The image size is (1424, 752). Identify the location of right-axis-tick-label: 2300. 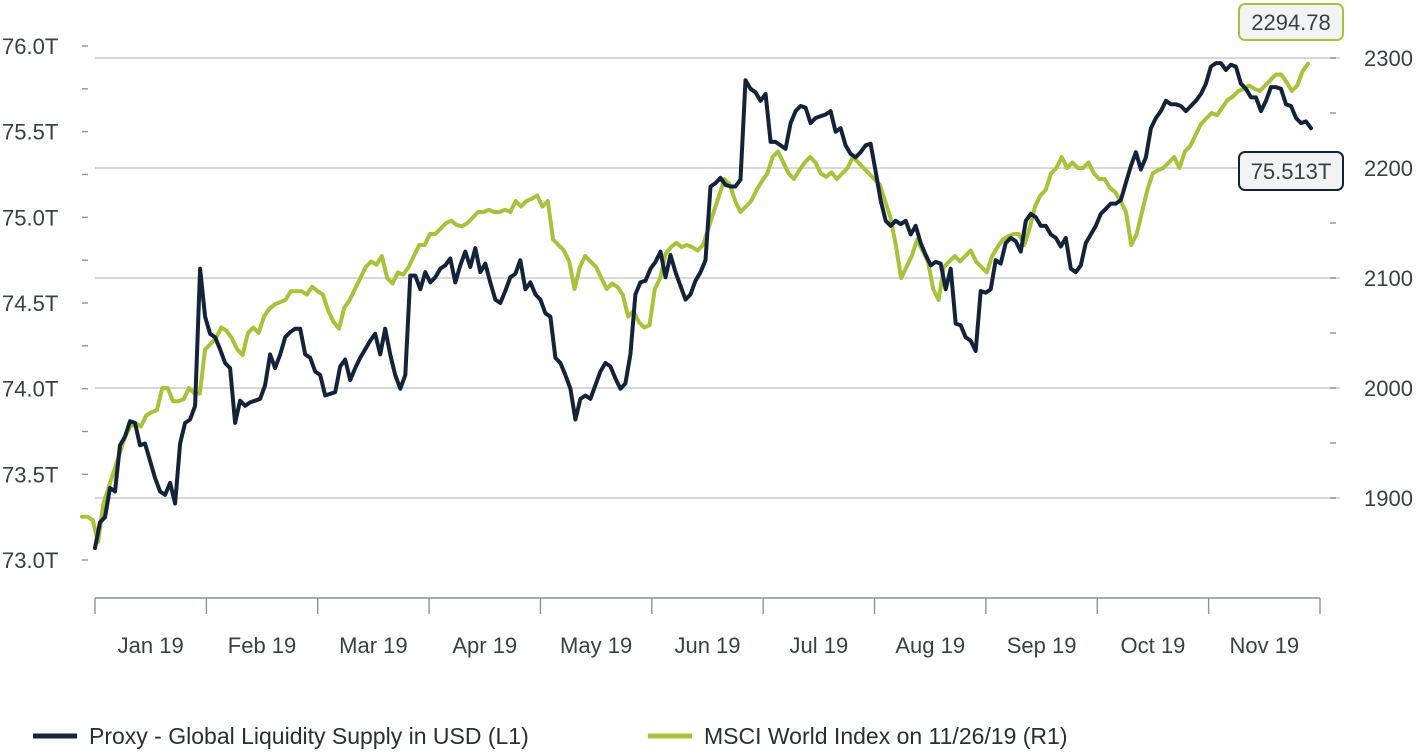
(1388, 58).